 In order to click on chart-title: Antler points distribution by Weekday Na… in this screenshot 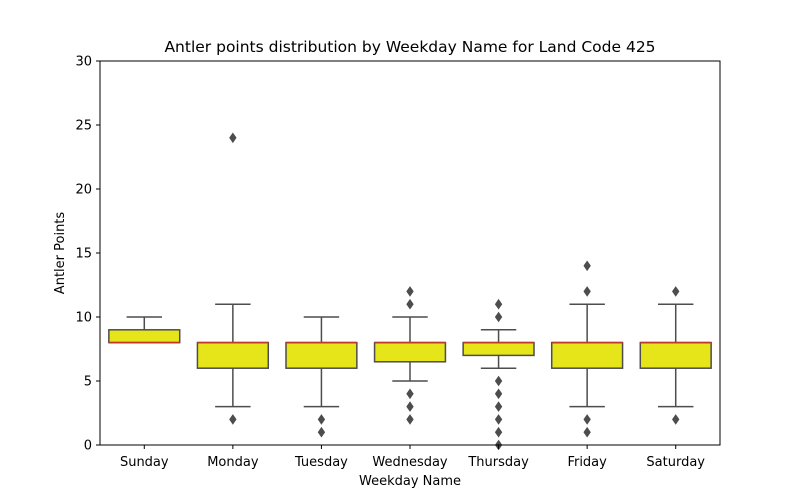, I will do `click(409, 47)`.